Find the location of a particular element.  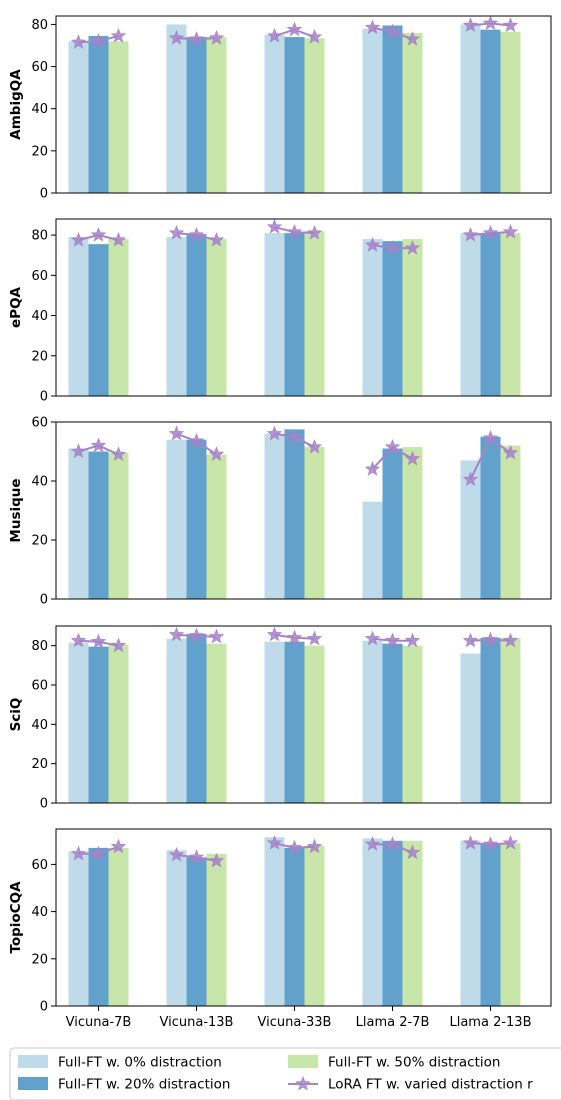

legend-label: LoRA FT w. varied distraction r is located at coordinates (430, 1085).